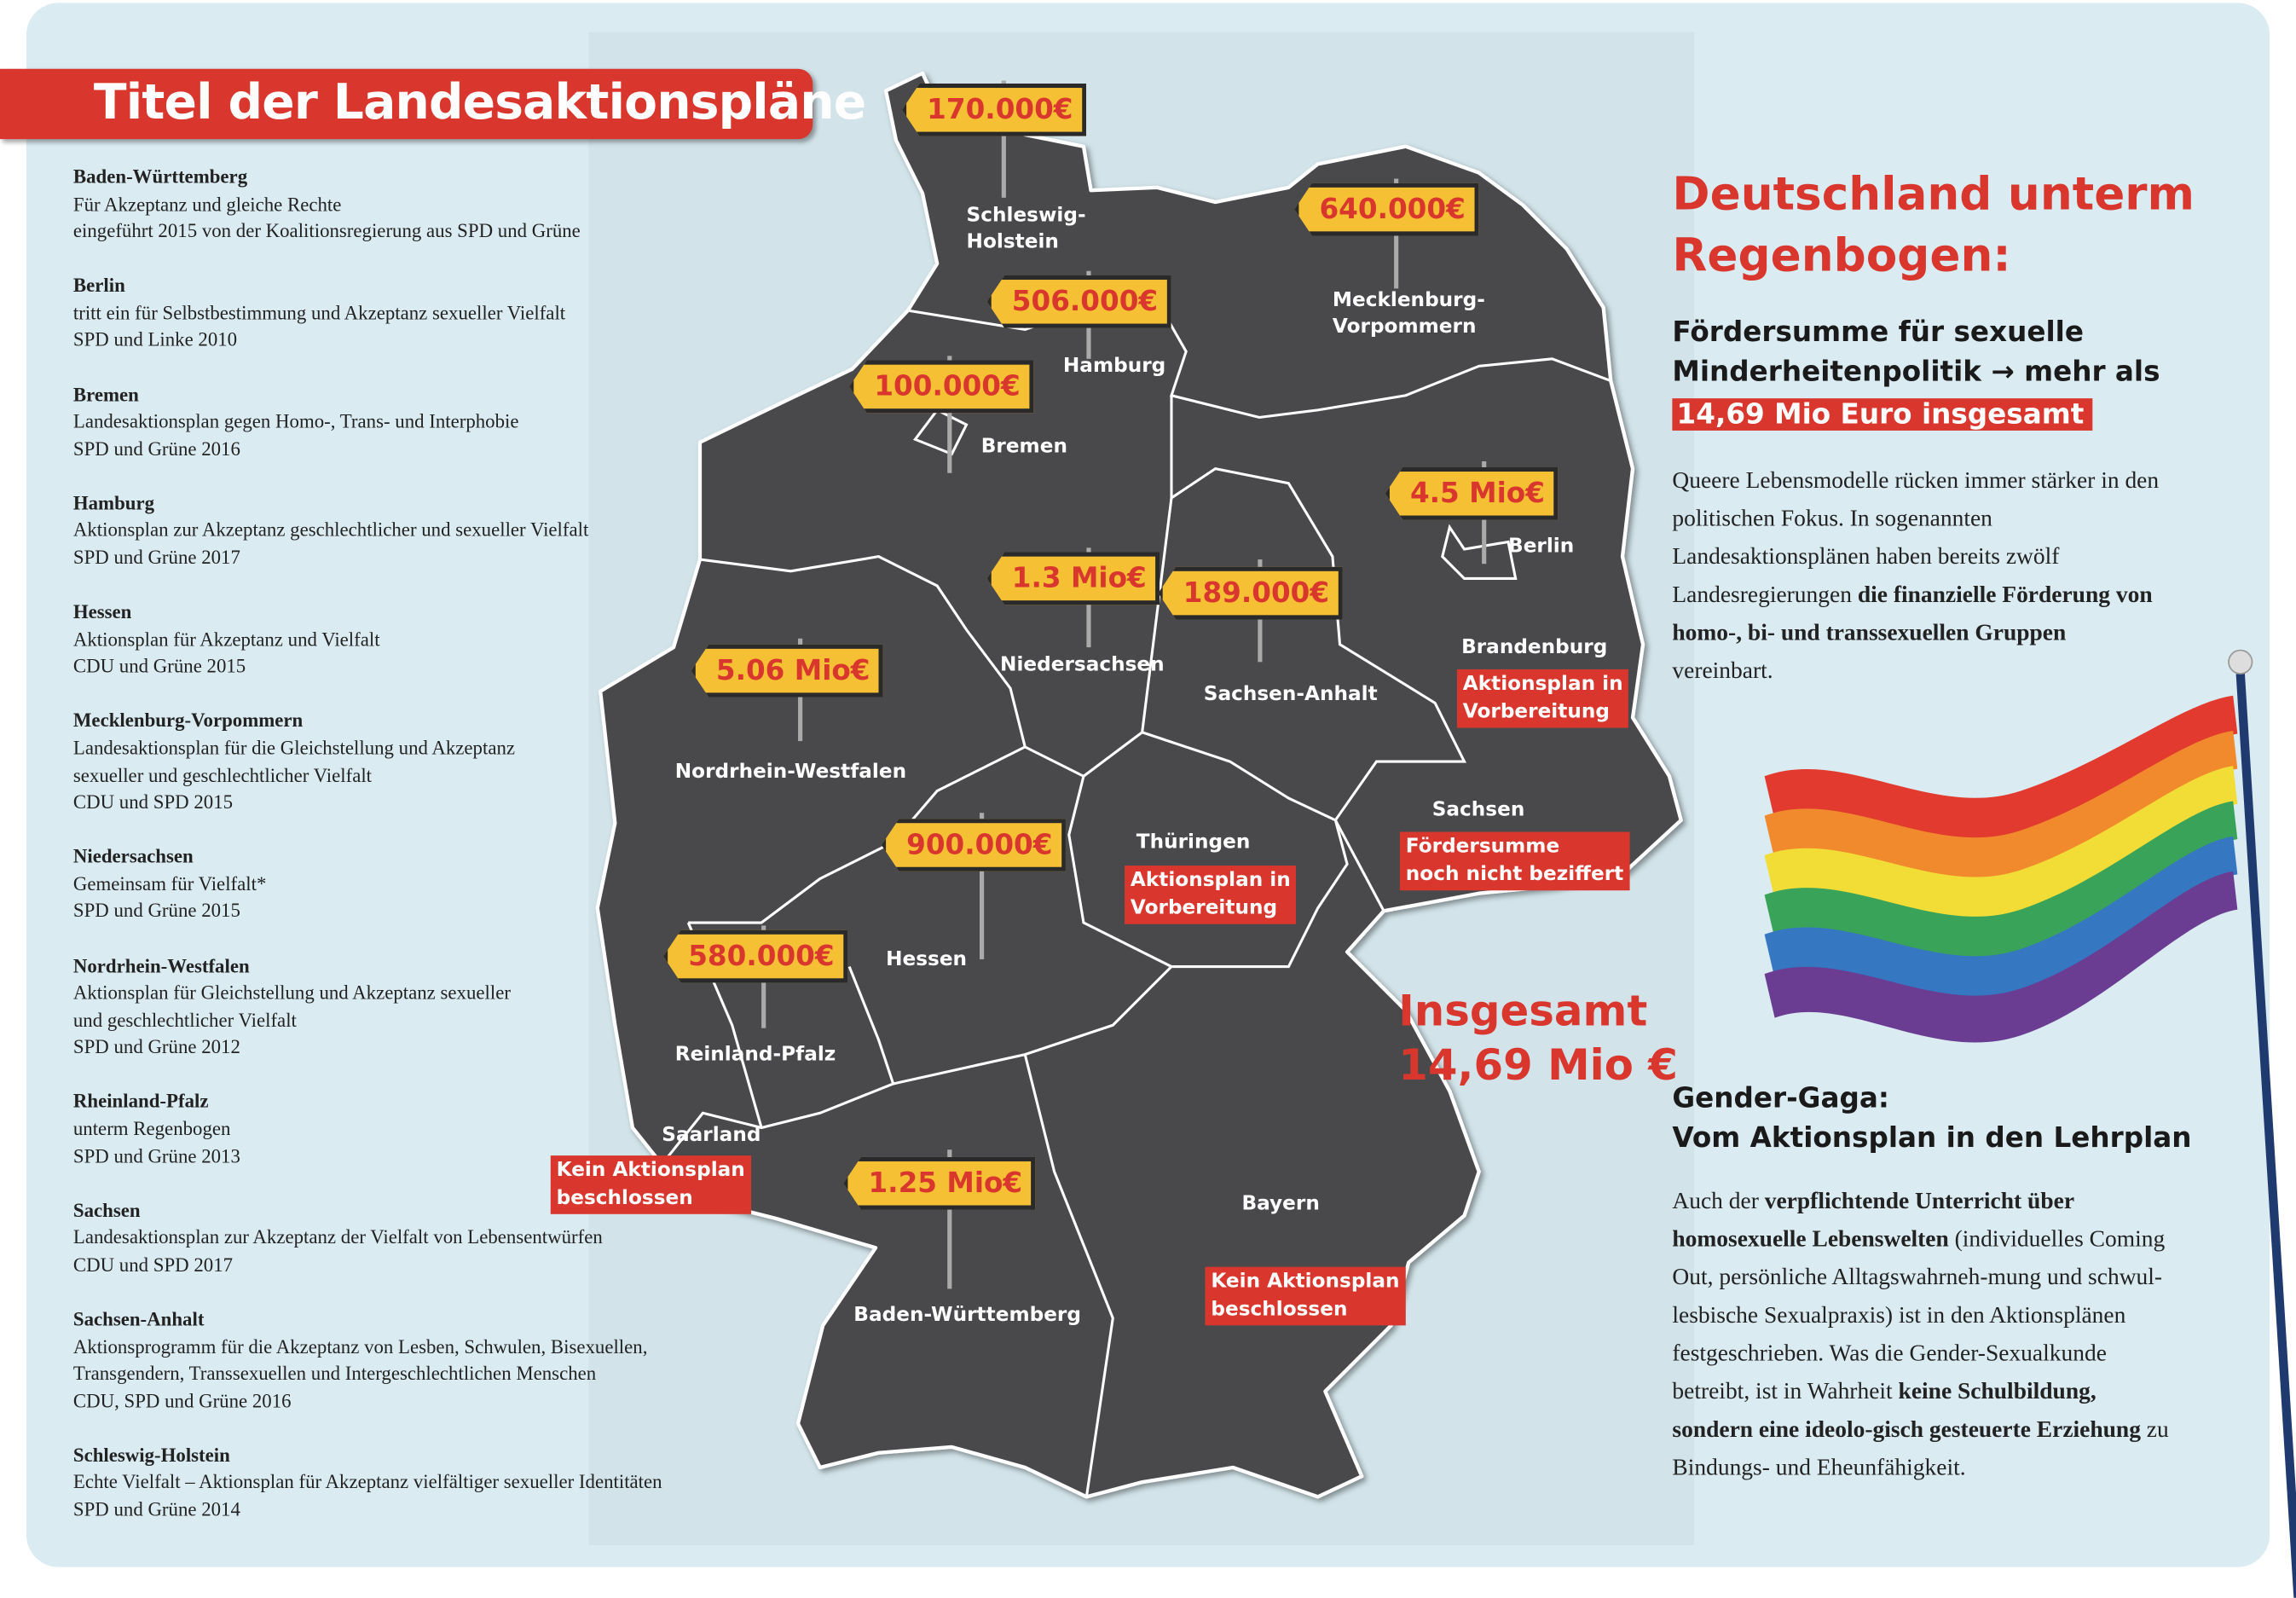 The width and height of the screenshot is (2296, 1598). I want to click on note-brandenburg: Aktionsplan in Vorbereitung, so click(1543, 698).